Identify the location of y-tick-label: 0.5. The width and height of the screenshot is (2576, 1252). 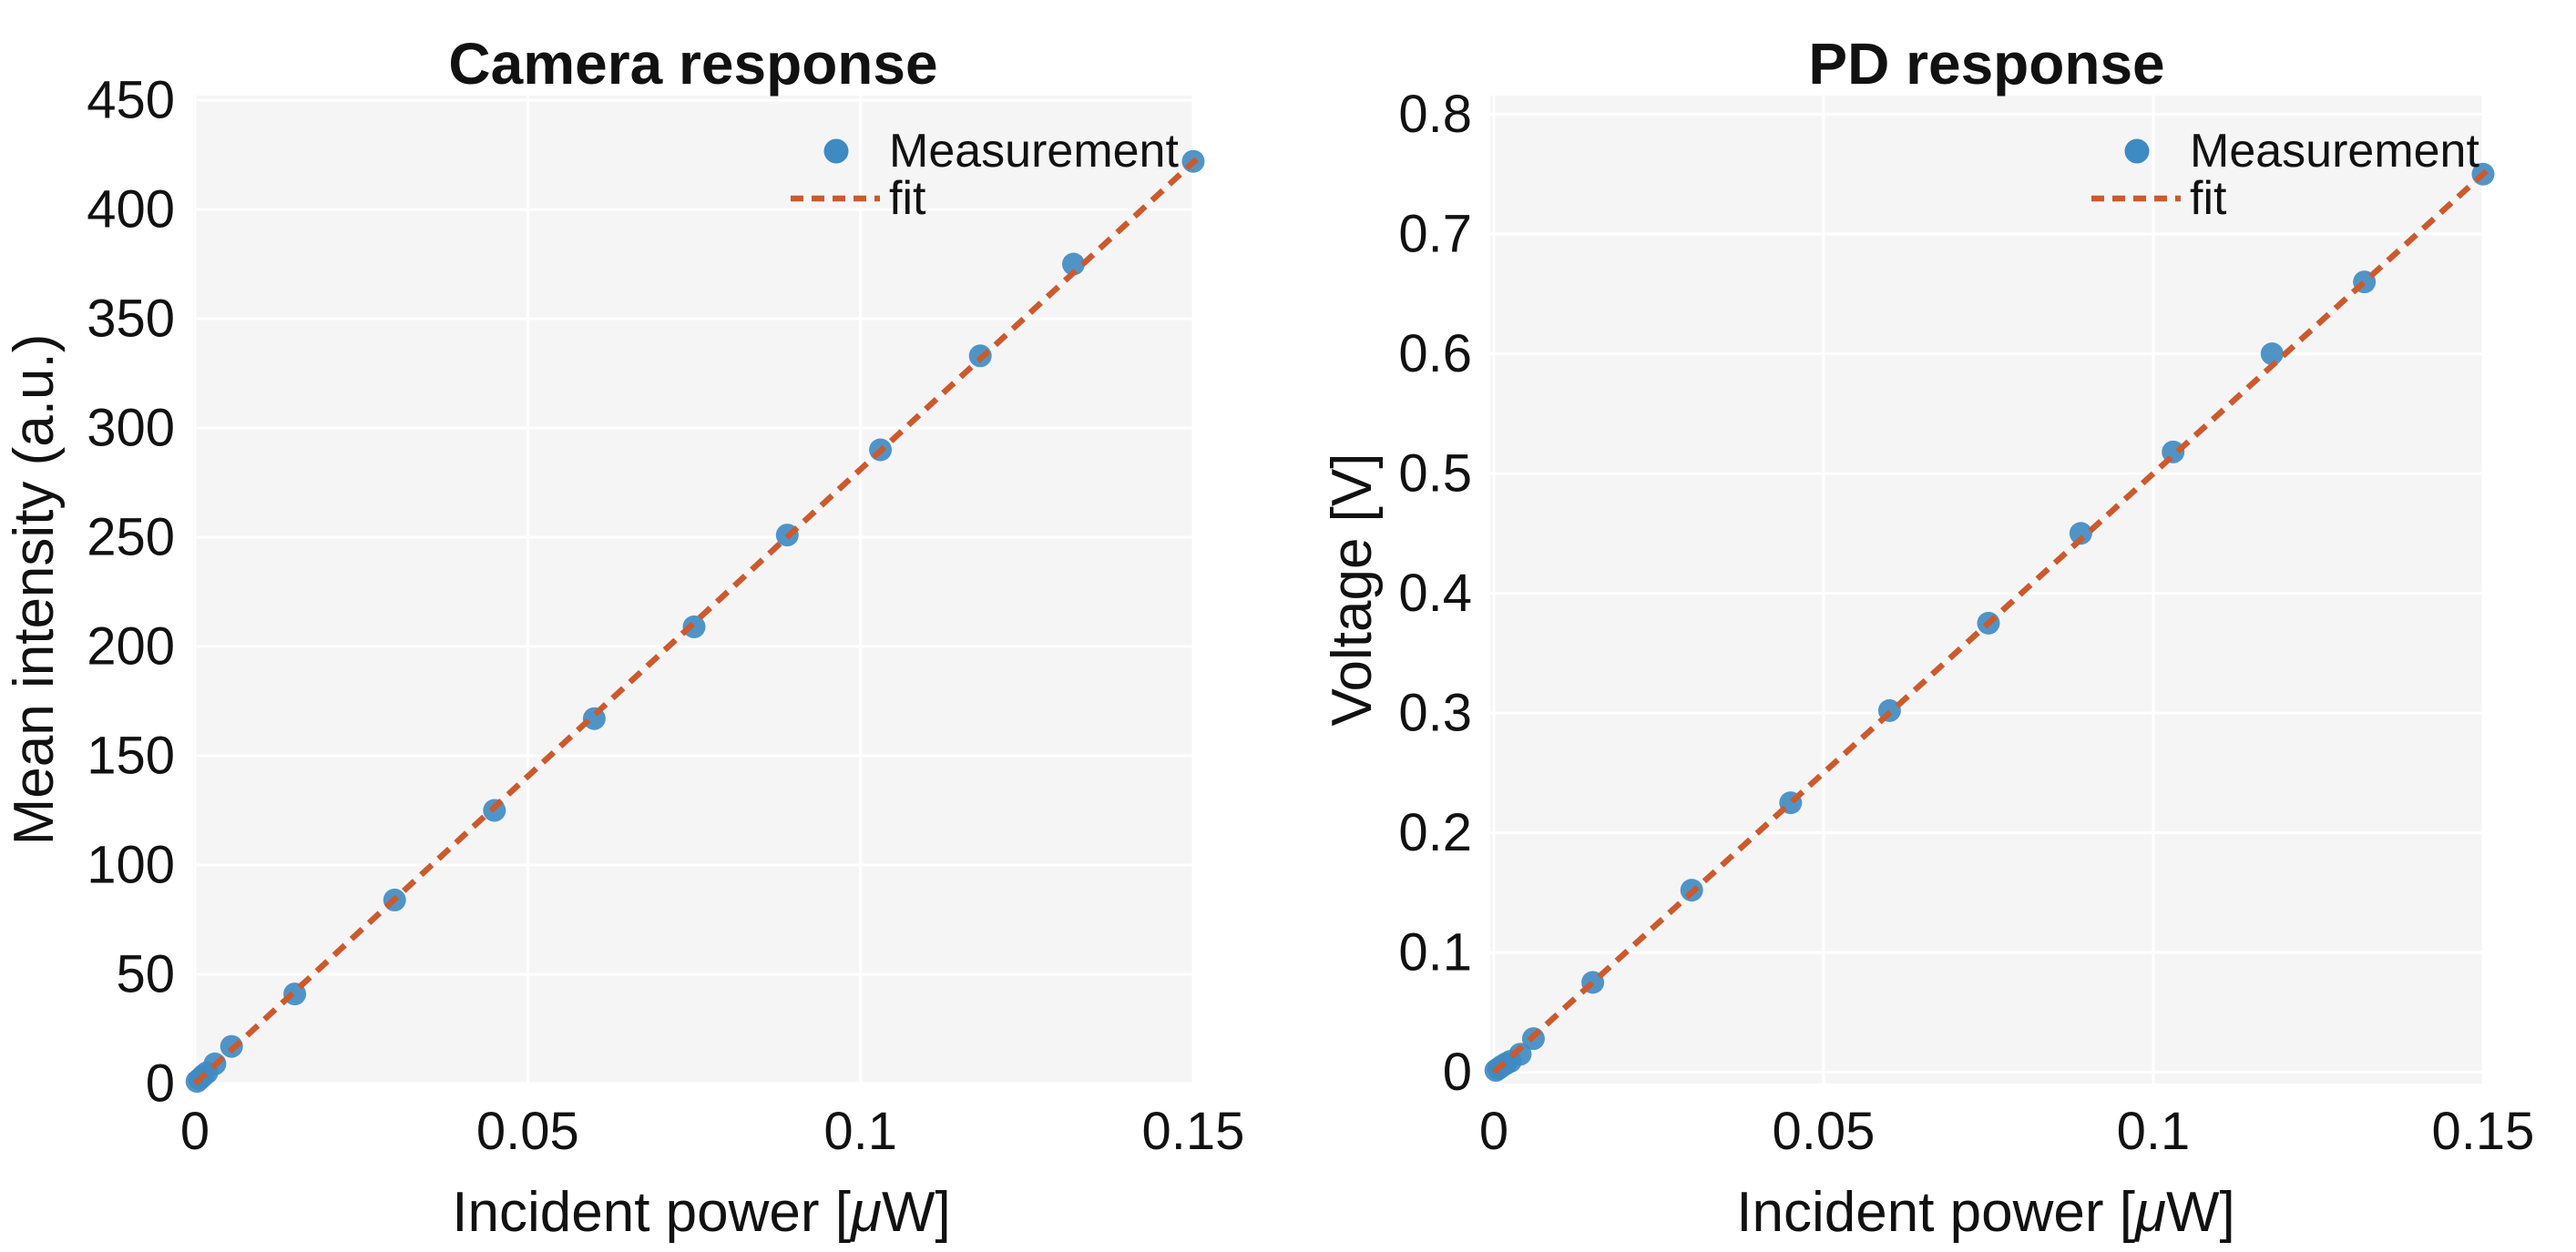
(1435, 474).